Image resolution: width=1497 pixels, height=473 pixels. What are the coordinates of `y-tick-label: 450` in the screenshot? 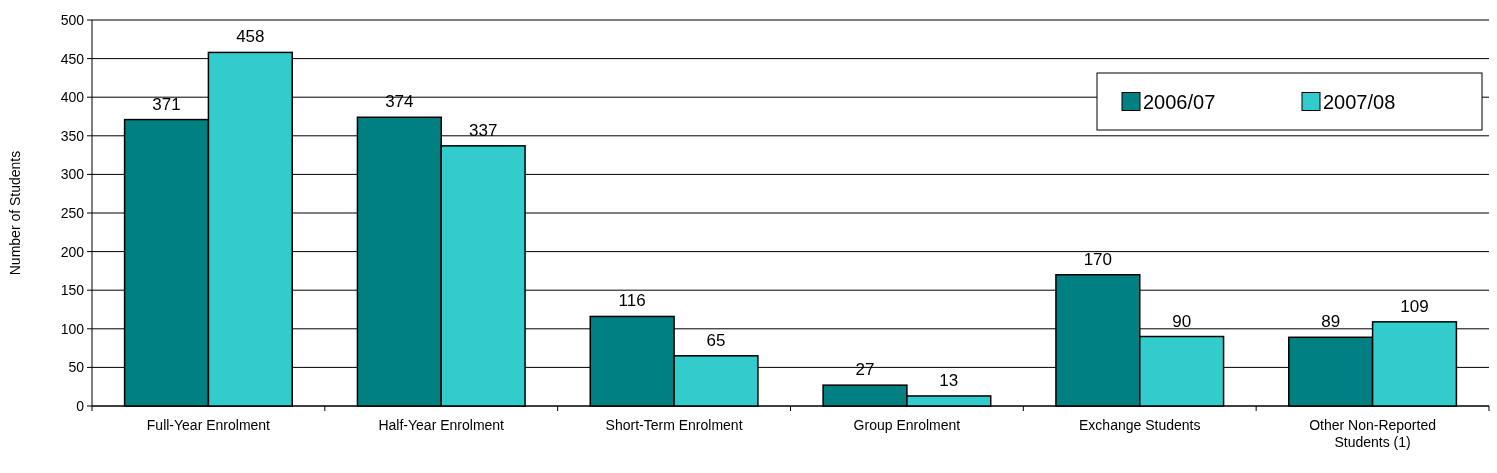 It's located at (72, 58).